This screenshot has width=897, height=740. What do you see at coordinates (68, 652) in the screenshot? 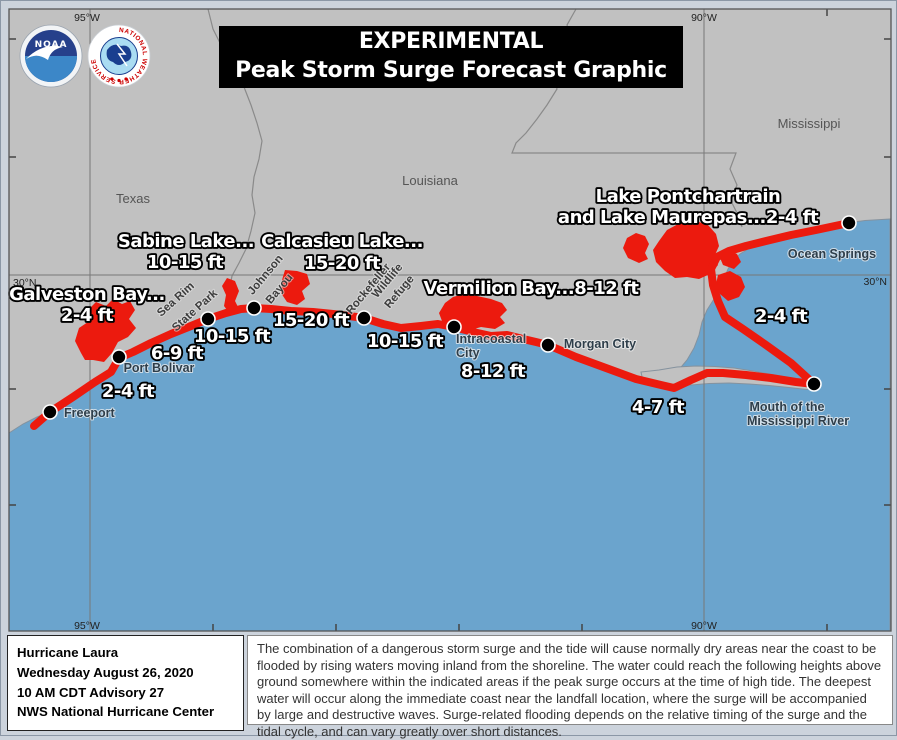
I see `storm-name: Hurricane Laura` at bounding box center [68, 652].